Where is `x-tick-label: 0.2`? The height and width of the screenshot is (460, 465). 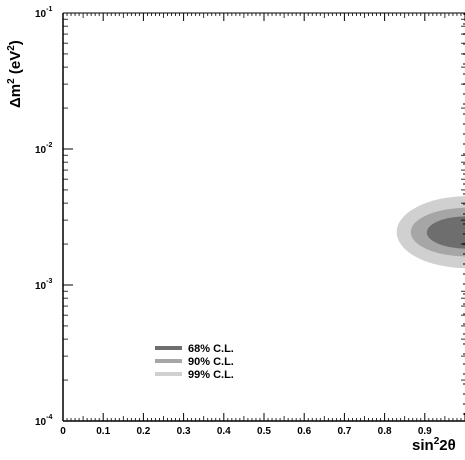
x-tick-label: 0.2 is located at coordinates (143, 431).